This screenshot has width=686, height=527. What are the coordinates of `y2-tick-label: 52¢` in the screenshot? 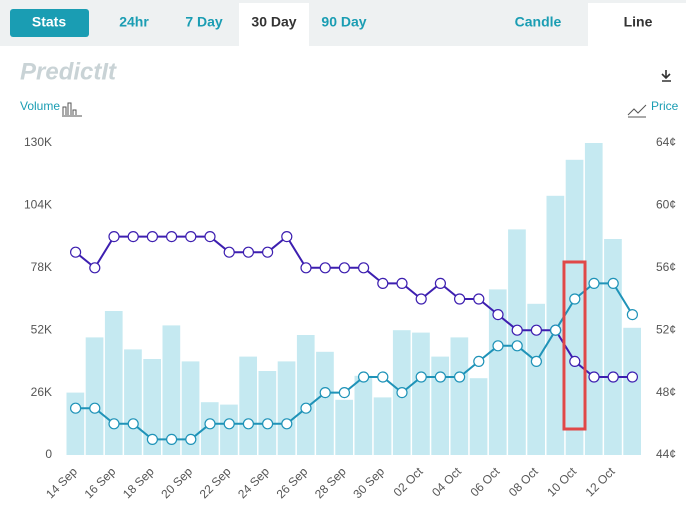 It's located at (666, 329).